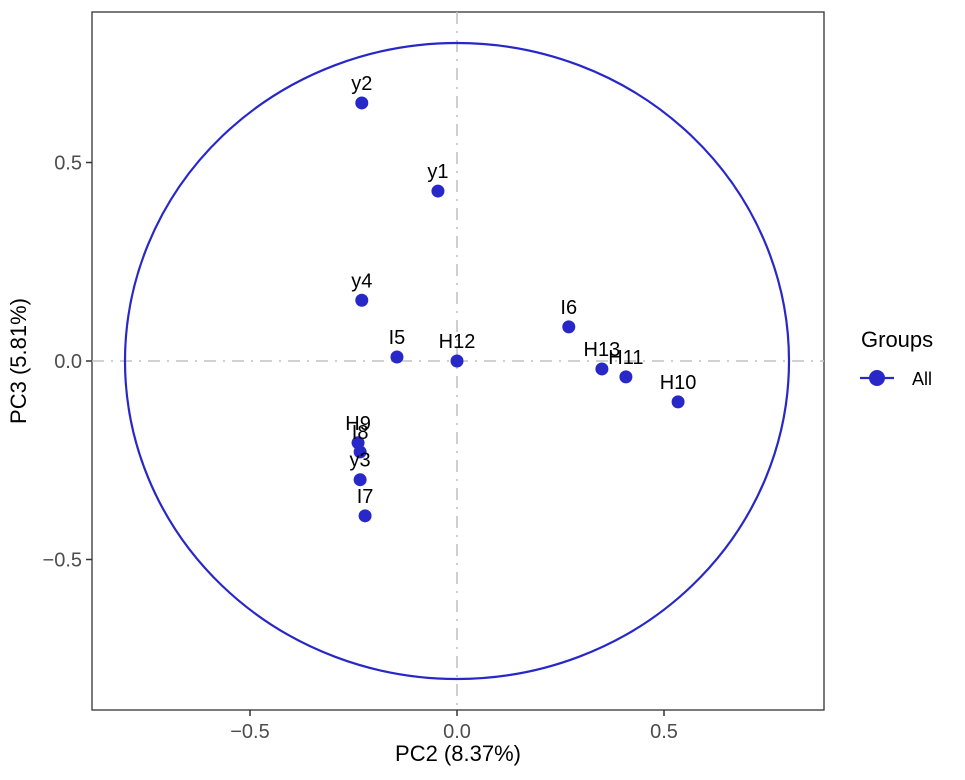 The width and height of the screenshot is (965, 780). I want to click on legend: Groups All, so click(896, 358).